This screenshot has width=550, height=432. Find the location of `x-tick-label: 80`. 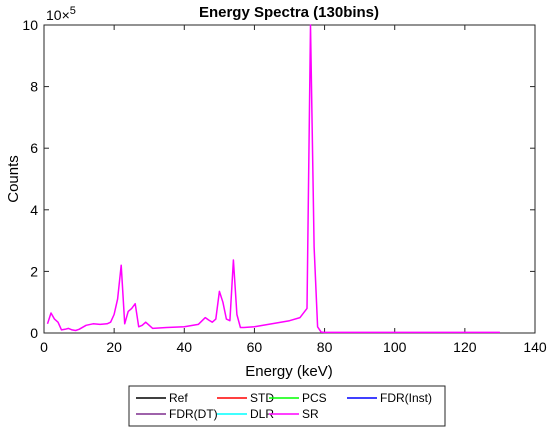

x-tick-label: 80 is located at coordinates (325, 347).